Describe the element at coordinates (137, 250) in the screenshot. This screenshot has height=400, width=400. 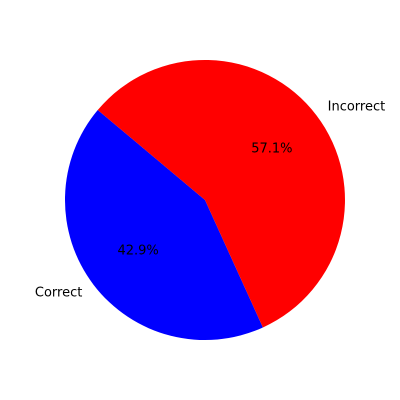
I see `slice-pct-correct: 42.9%` at that location.